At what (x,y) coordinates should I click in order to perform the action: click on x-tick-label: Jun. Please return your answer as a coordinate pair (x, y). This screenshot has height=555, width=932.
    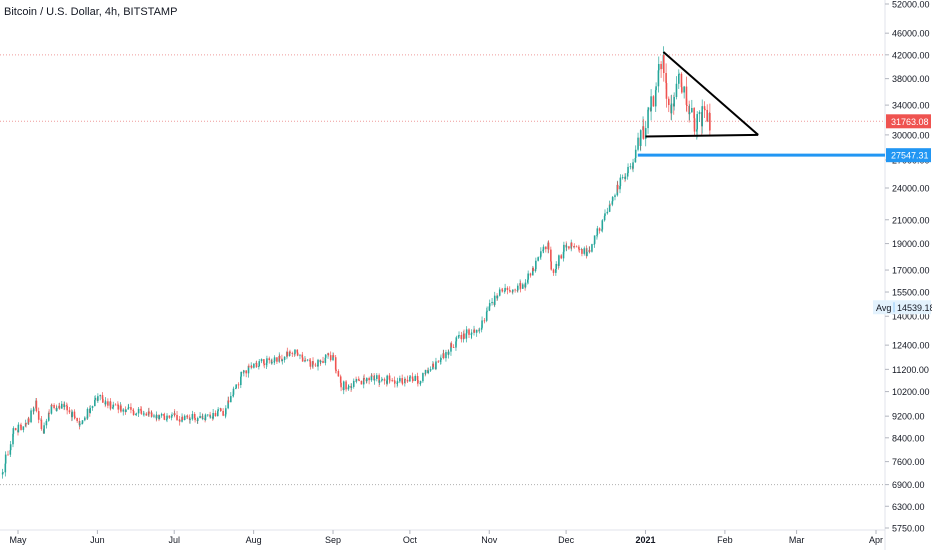
    Looking at the image, I should click on (97, 540).